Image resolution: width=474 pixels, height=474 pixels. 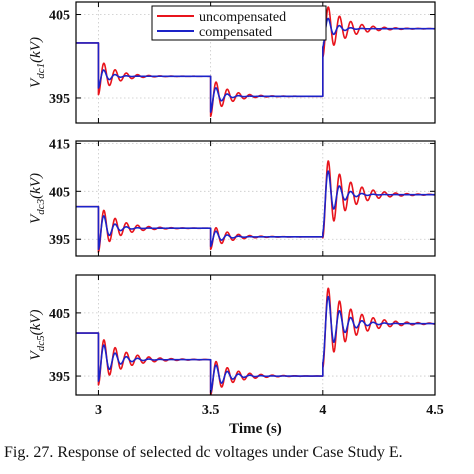 What do you see at coordinates (235, 32) in the screenshot?
I see `legend-label: compensated` at bounding box center [235, 32].